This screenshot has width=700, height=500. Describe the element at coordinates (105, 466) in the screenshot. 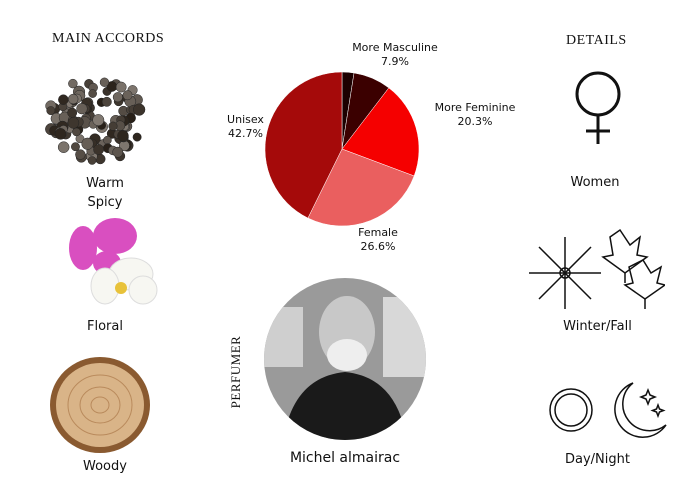

I see `accord-woody: Woody` at that location.